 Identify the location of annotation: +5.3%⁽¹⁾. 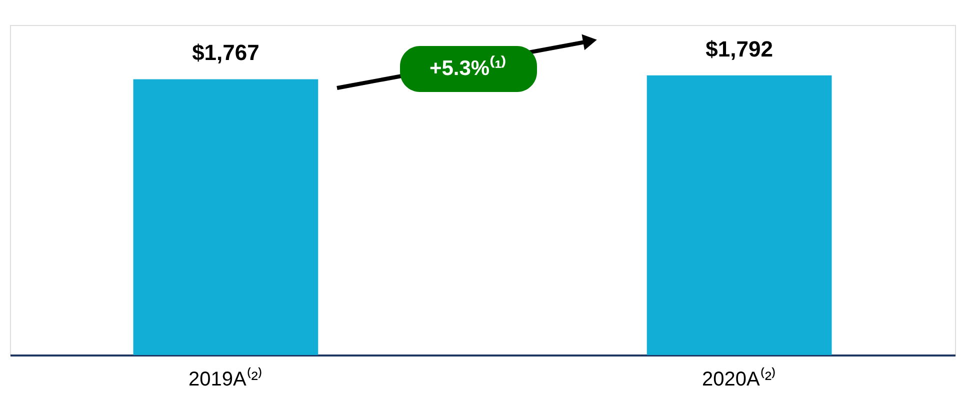
(468, 67).